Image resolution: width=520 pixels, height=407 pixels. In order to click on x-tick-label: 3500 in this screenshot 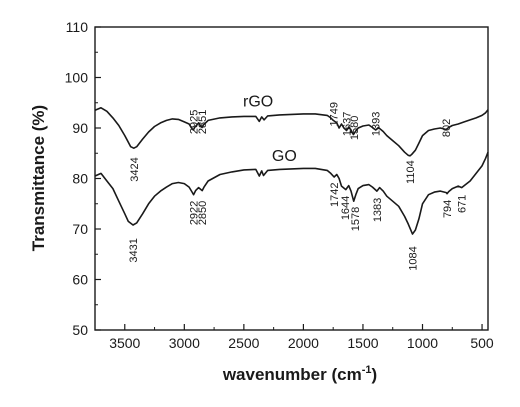, I will do `click(124, 343)`.